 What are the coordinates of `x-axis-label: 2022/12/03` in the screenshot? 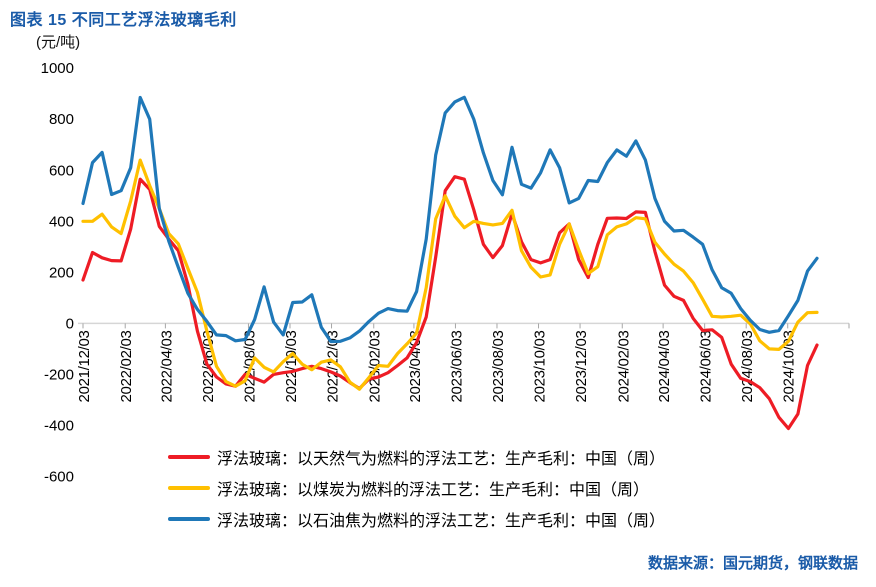 It's located at (333, 366).